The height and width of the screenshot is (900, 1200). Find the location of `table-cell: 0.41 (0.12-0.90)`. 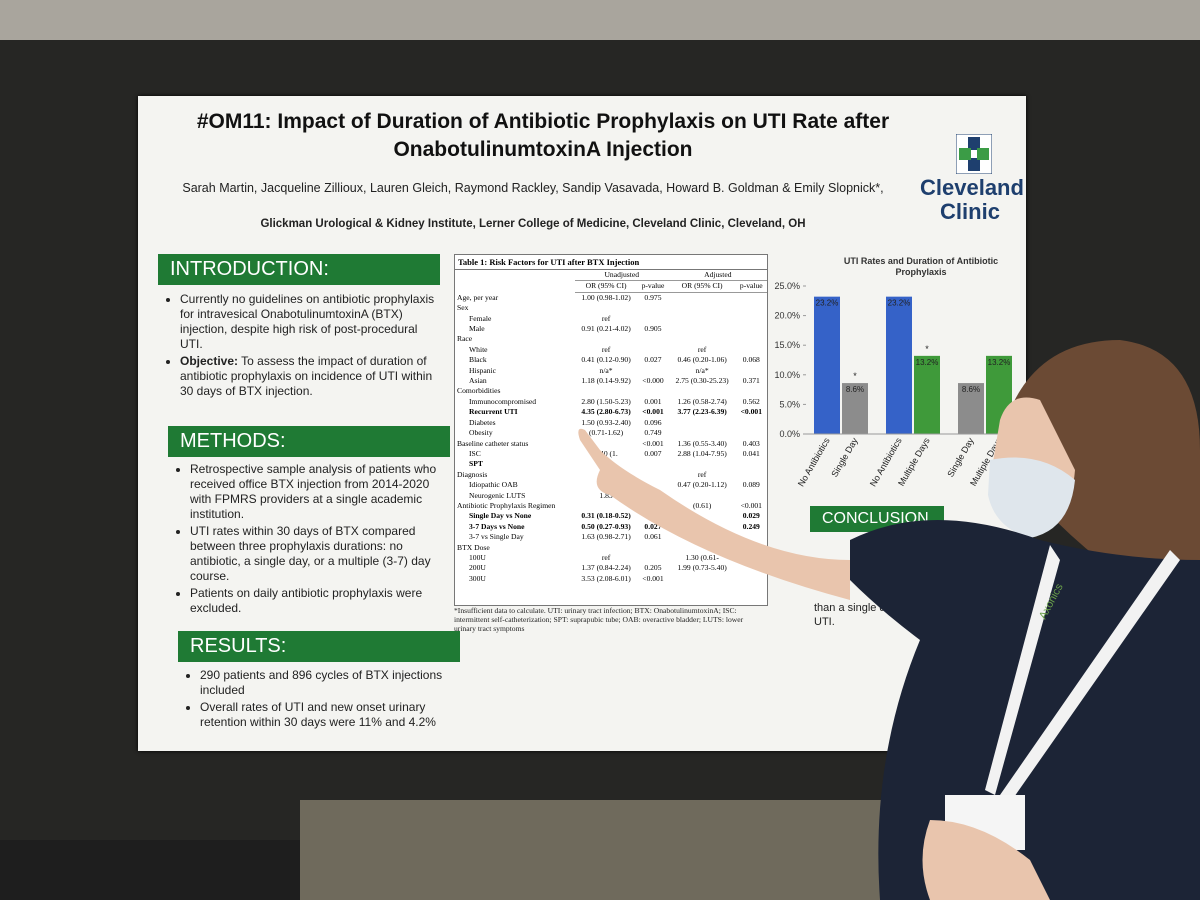

table-cell: 0.41 (0.12-0.90) is located at coordinates (606, 360).